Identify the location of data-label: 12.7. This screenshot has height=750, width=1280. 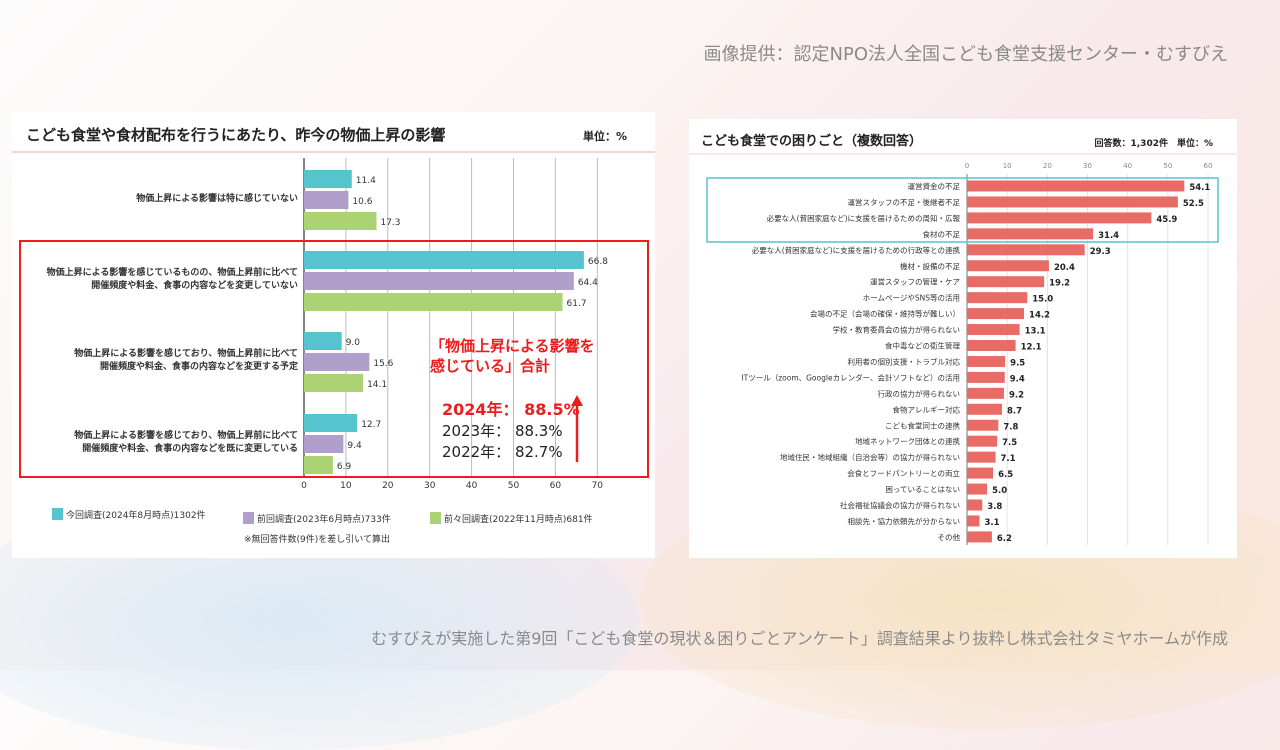
(371, 425).